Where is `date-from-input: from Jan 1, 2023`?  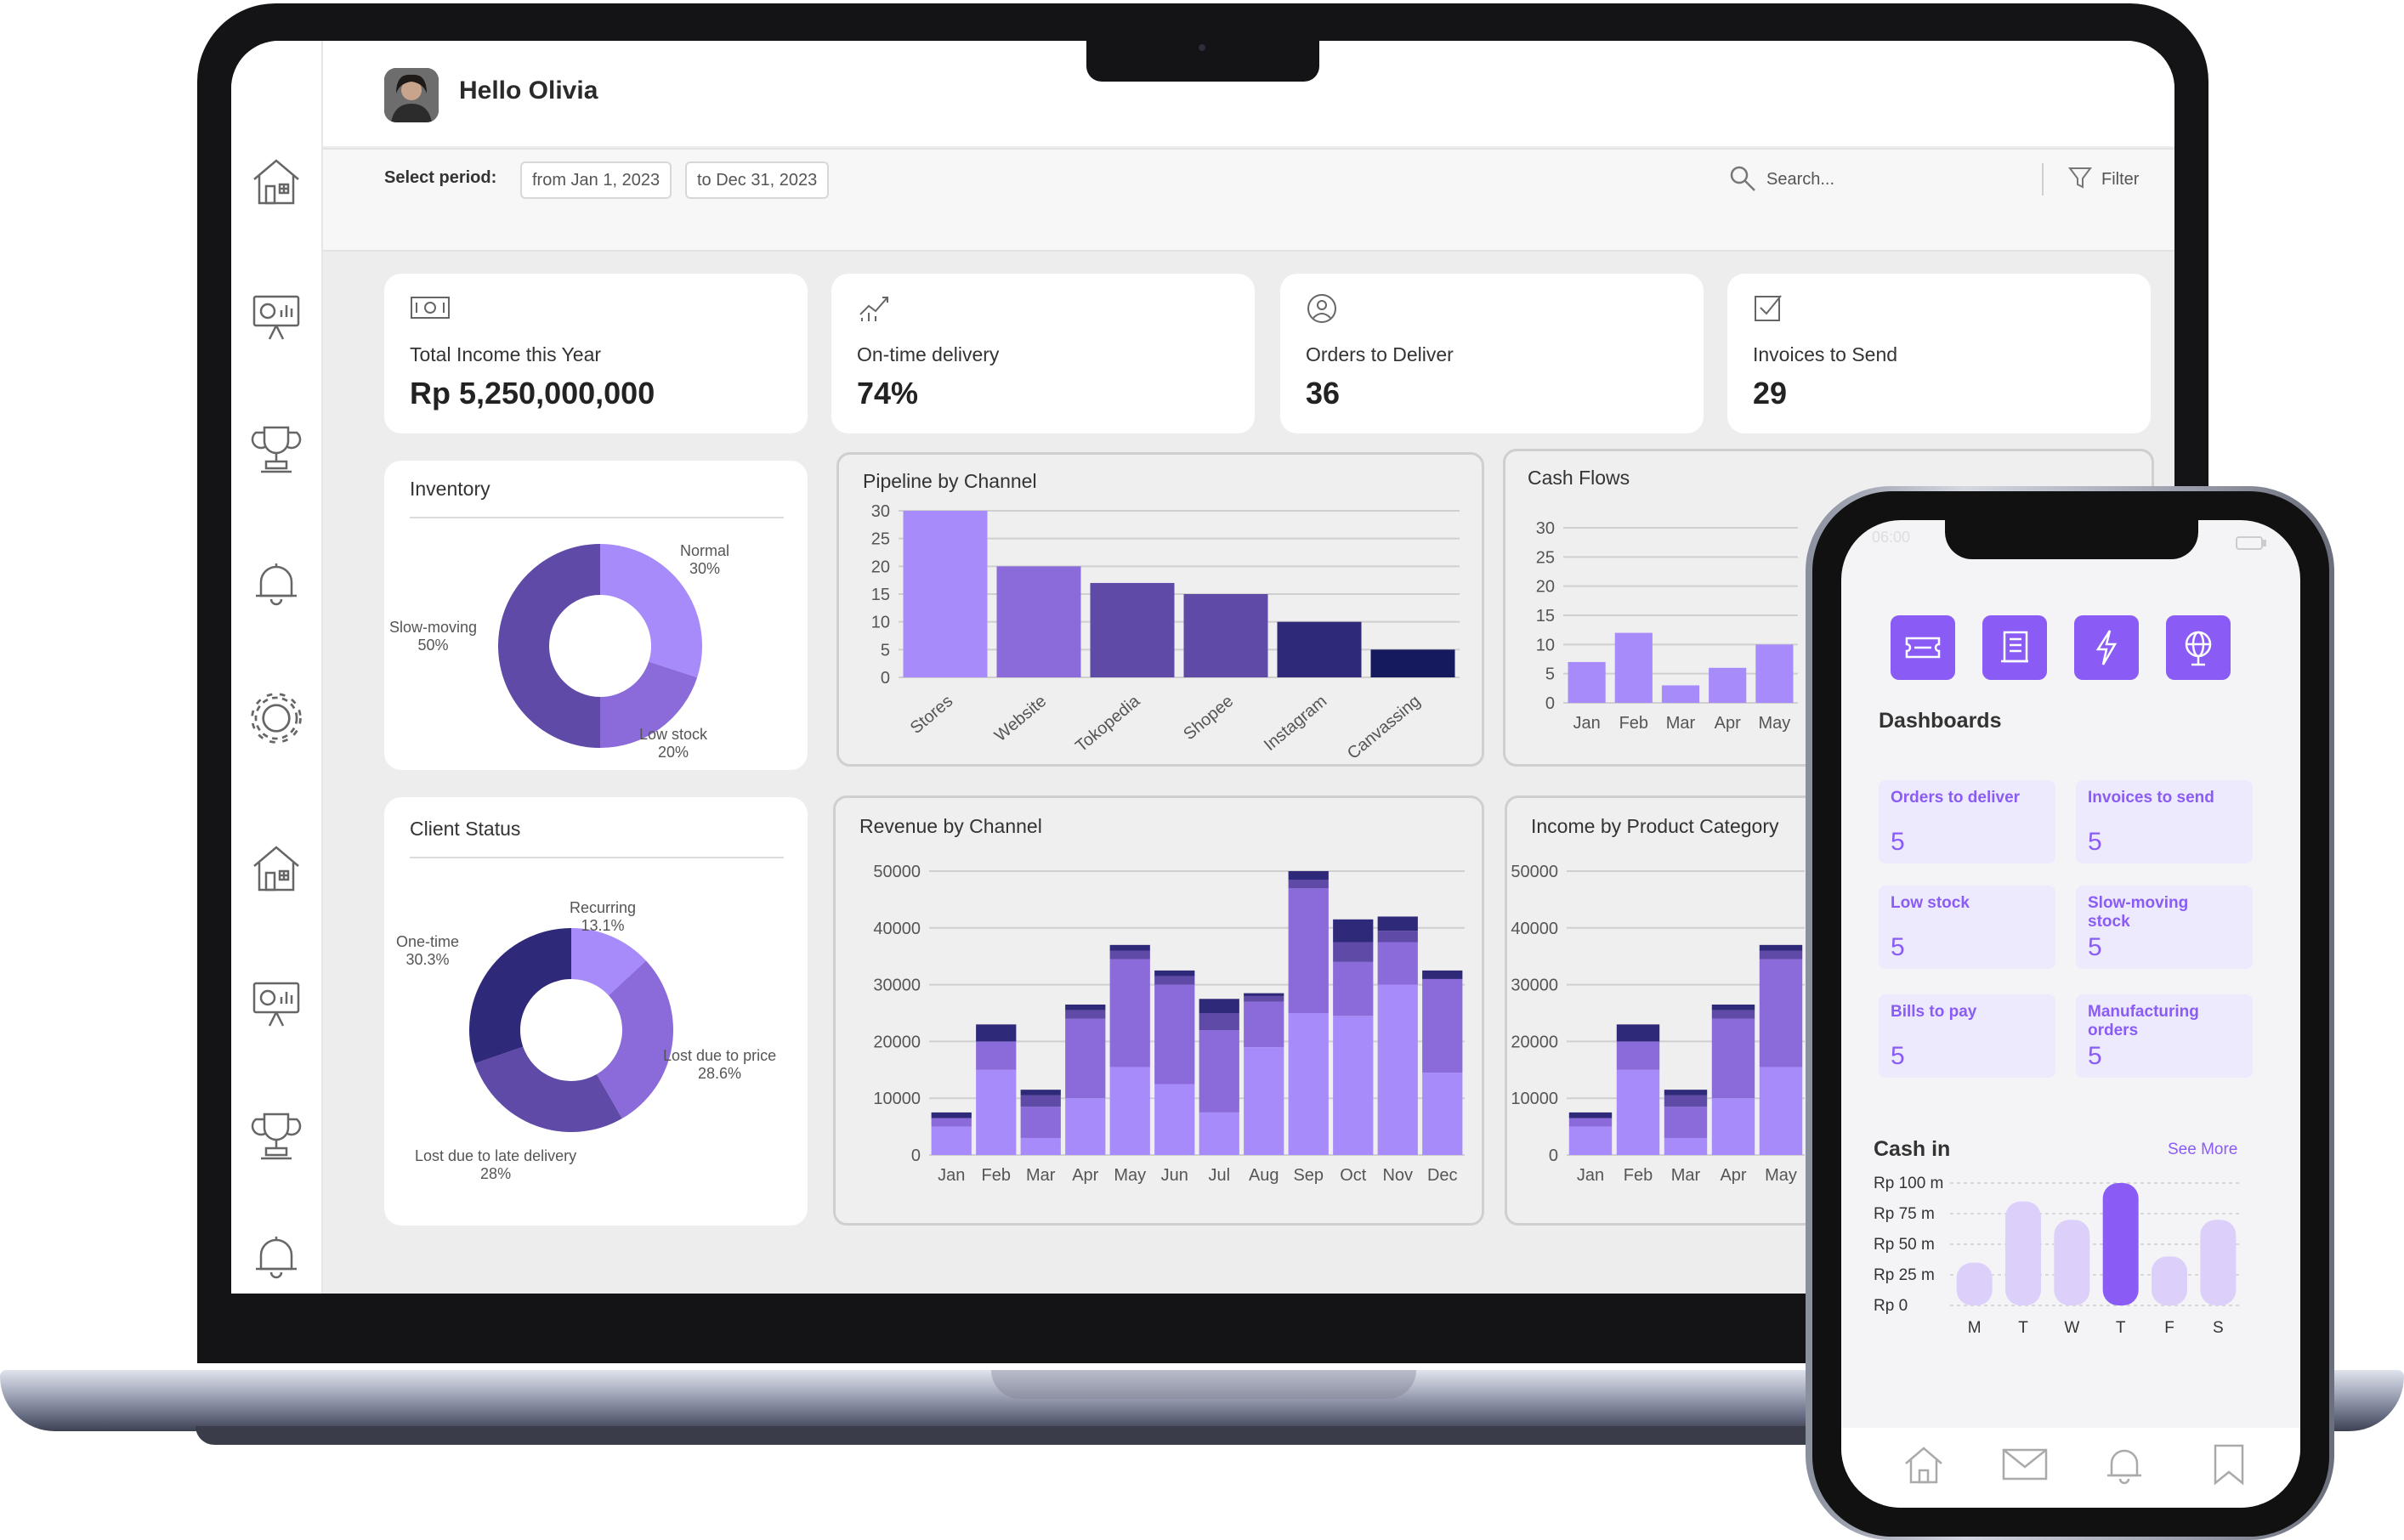
date-from-input: from Jan 1, 2023 is located at coordinates (596, 180).